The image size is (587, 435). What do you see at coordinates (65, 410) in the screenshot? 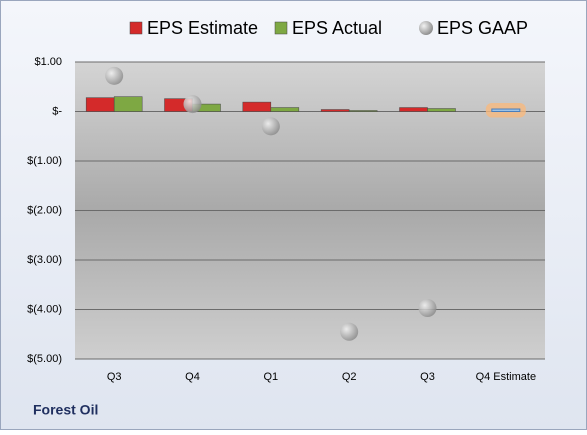
I see `footer: Forest Oil` at bounding box center [65, 410].